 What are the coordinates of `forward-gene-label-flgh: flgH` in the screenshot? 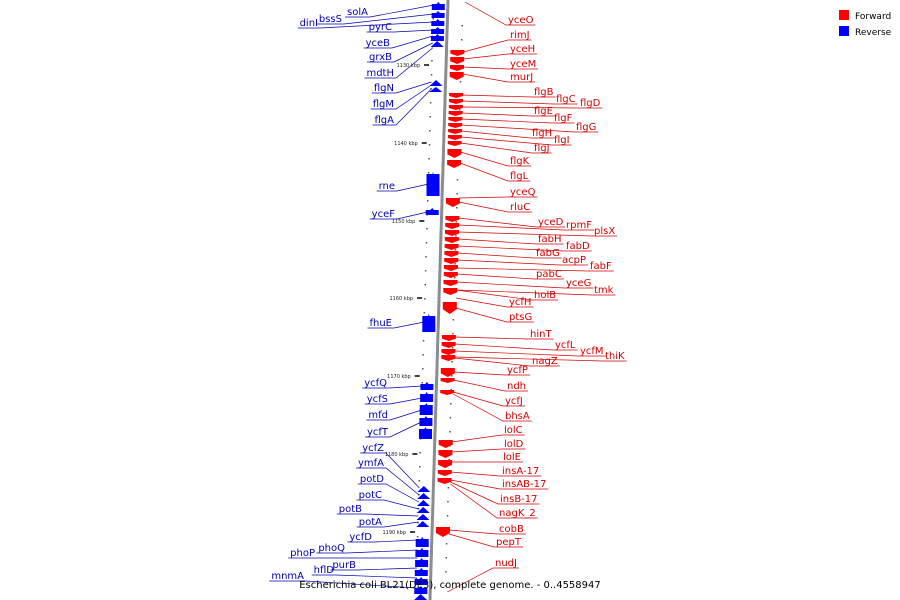 It's located at (542, 133).